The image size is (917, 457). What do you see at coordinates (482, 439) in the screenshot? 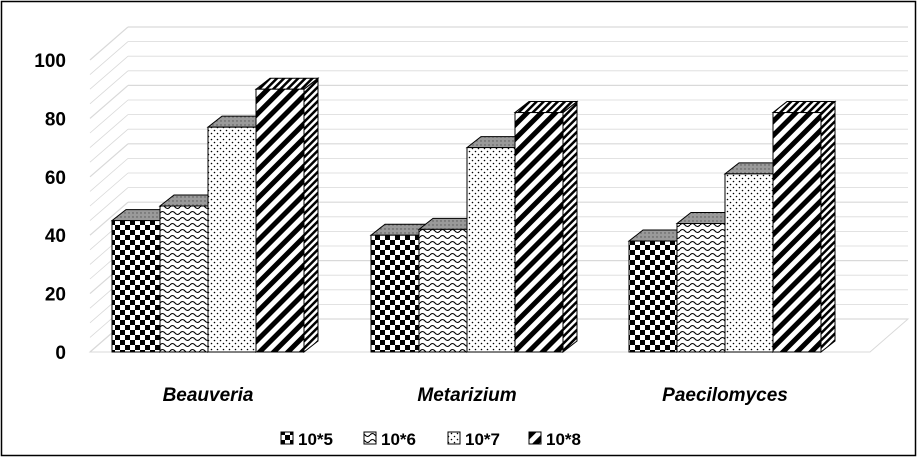
I see `legend-label: 10*7` at bounding box center [482, 439].